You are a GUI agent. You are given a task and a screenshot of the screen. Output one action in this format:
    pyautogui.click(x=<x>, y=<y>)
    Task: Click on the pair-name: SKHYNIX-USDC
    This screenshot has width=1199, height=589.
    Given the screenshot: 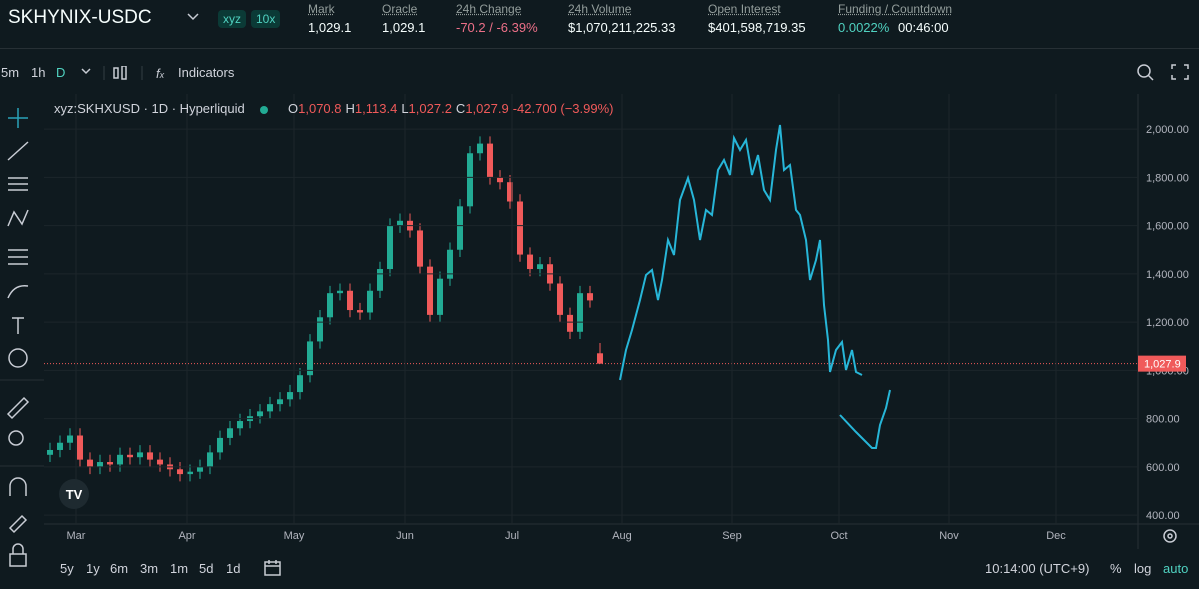 What is the action you would take?
    pyautogui.click(x=80, y=17)
    